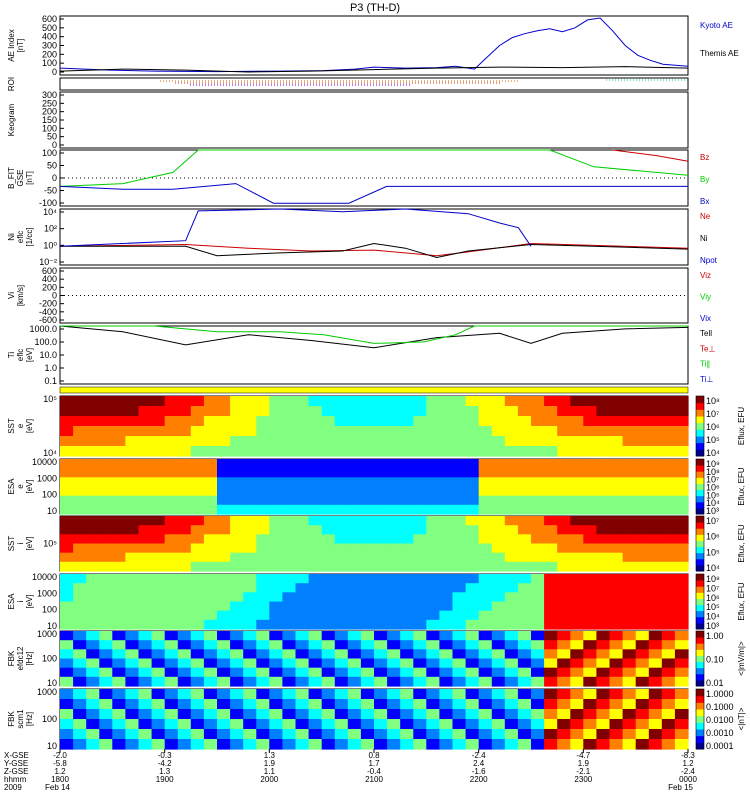  Describe the element at coordinates (11, 544) in the screenshot. I see `sst_i-ylabel: SST` at that location.